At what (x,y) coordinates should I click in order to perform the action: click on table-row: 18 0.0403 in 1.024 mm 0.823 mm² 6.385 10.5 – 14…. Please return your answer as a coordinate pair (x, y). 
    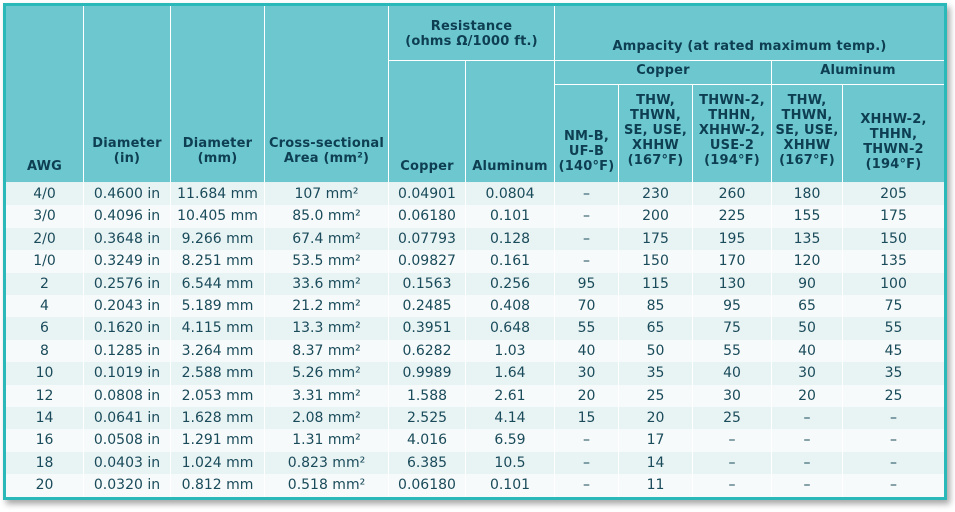
    Looking at the image, I should click on (475, 463).